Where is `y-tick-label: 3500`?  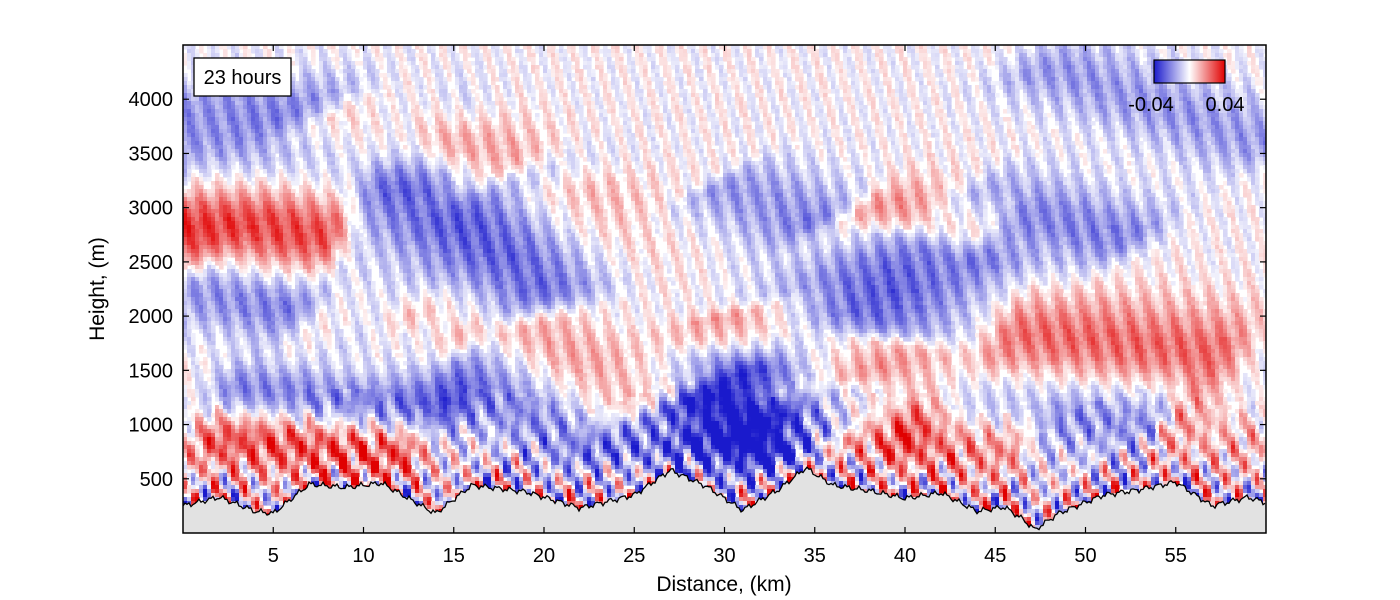 y-tick-label: 3500 is located at coordinates (151, 154).